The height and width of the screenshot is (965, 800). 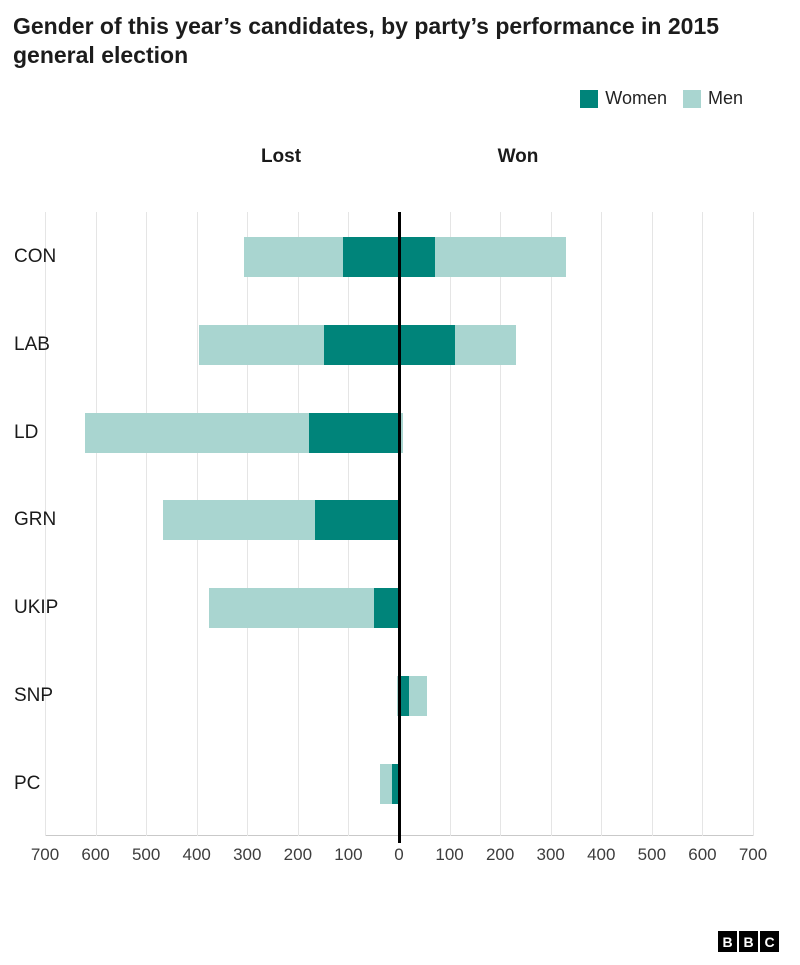 I want to click on bar-con-women-won, so click(x=417, y=257).